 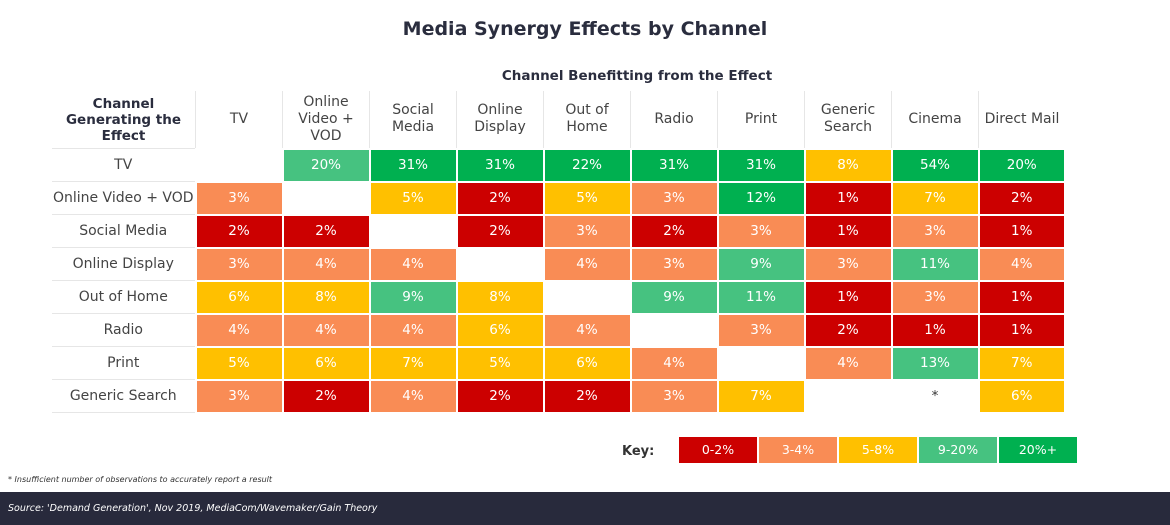 I want to click on legend-item: 3-4%, so click(x=798, y=450).